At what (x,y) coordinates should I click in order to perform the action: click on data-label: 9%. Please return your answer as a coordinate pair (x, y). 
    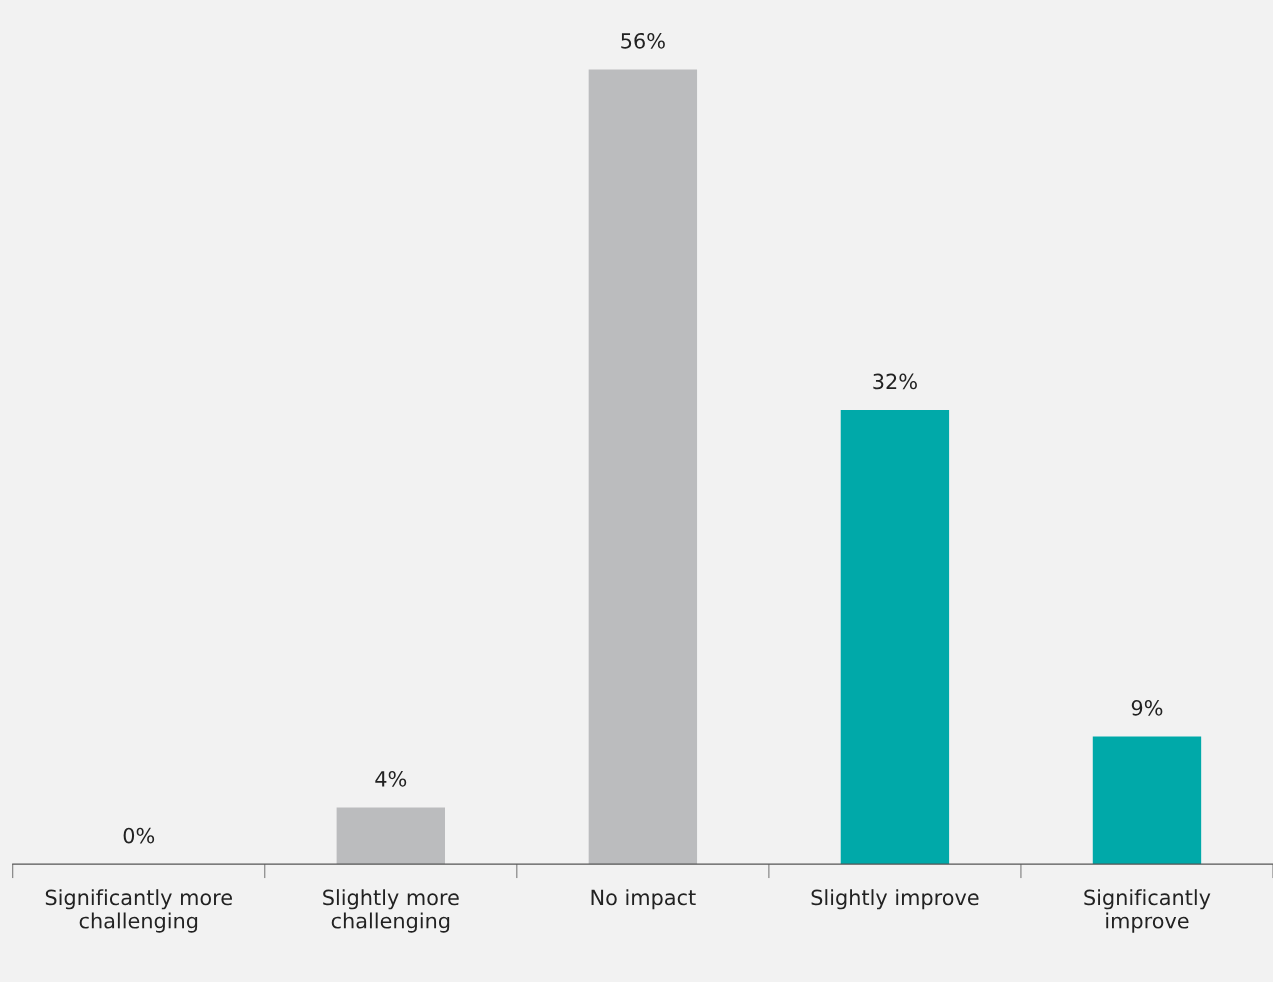
    Looking at the image, I should click on (1147, 707).